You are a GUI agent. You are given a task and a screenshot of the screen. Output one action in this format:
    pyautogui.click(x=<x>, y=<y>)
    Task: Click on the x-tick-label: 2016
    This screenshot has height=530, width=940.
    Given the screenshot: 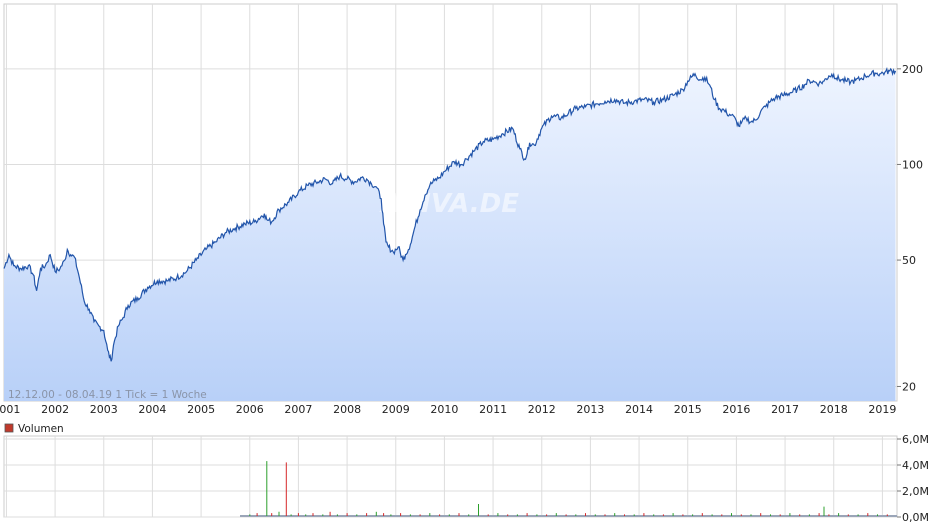 What is the action you would take?
    pyautogui.click(x=736, y=409)
    